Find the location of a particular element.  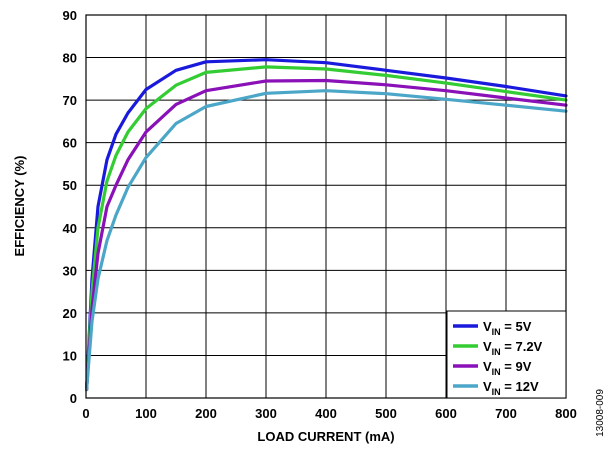

y-tick-label: 10 is located at coordinates (70, 355).